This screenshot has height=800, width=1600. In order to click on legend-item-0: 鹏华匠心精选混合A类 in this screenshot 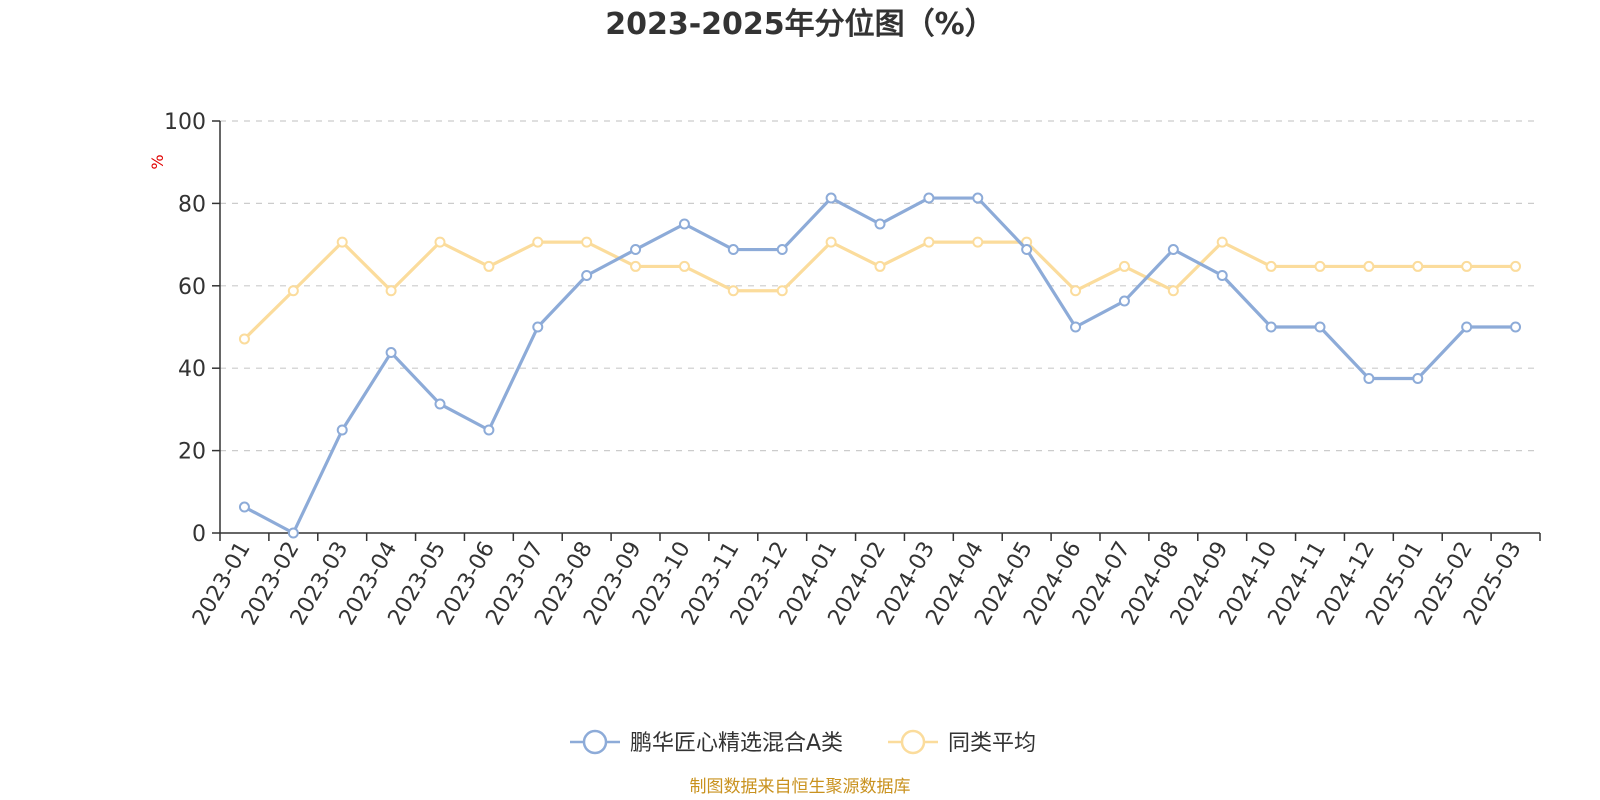, I will do `click(706, 742)`.